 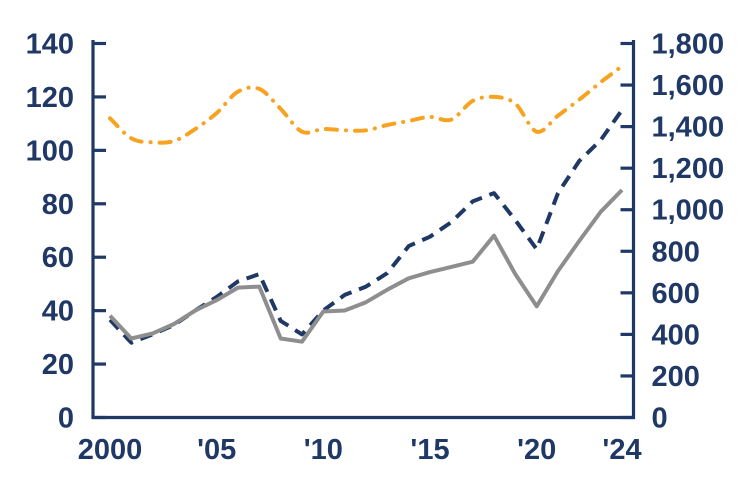 I want to click on right-axis-tick-label: 1,600, so click(x=688, y=86).